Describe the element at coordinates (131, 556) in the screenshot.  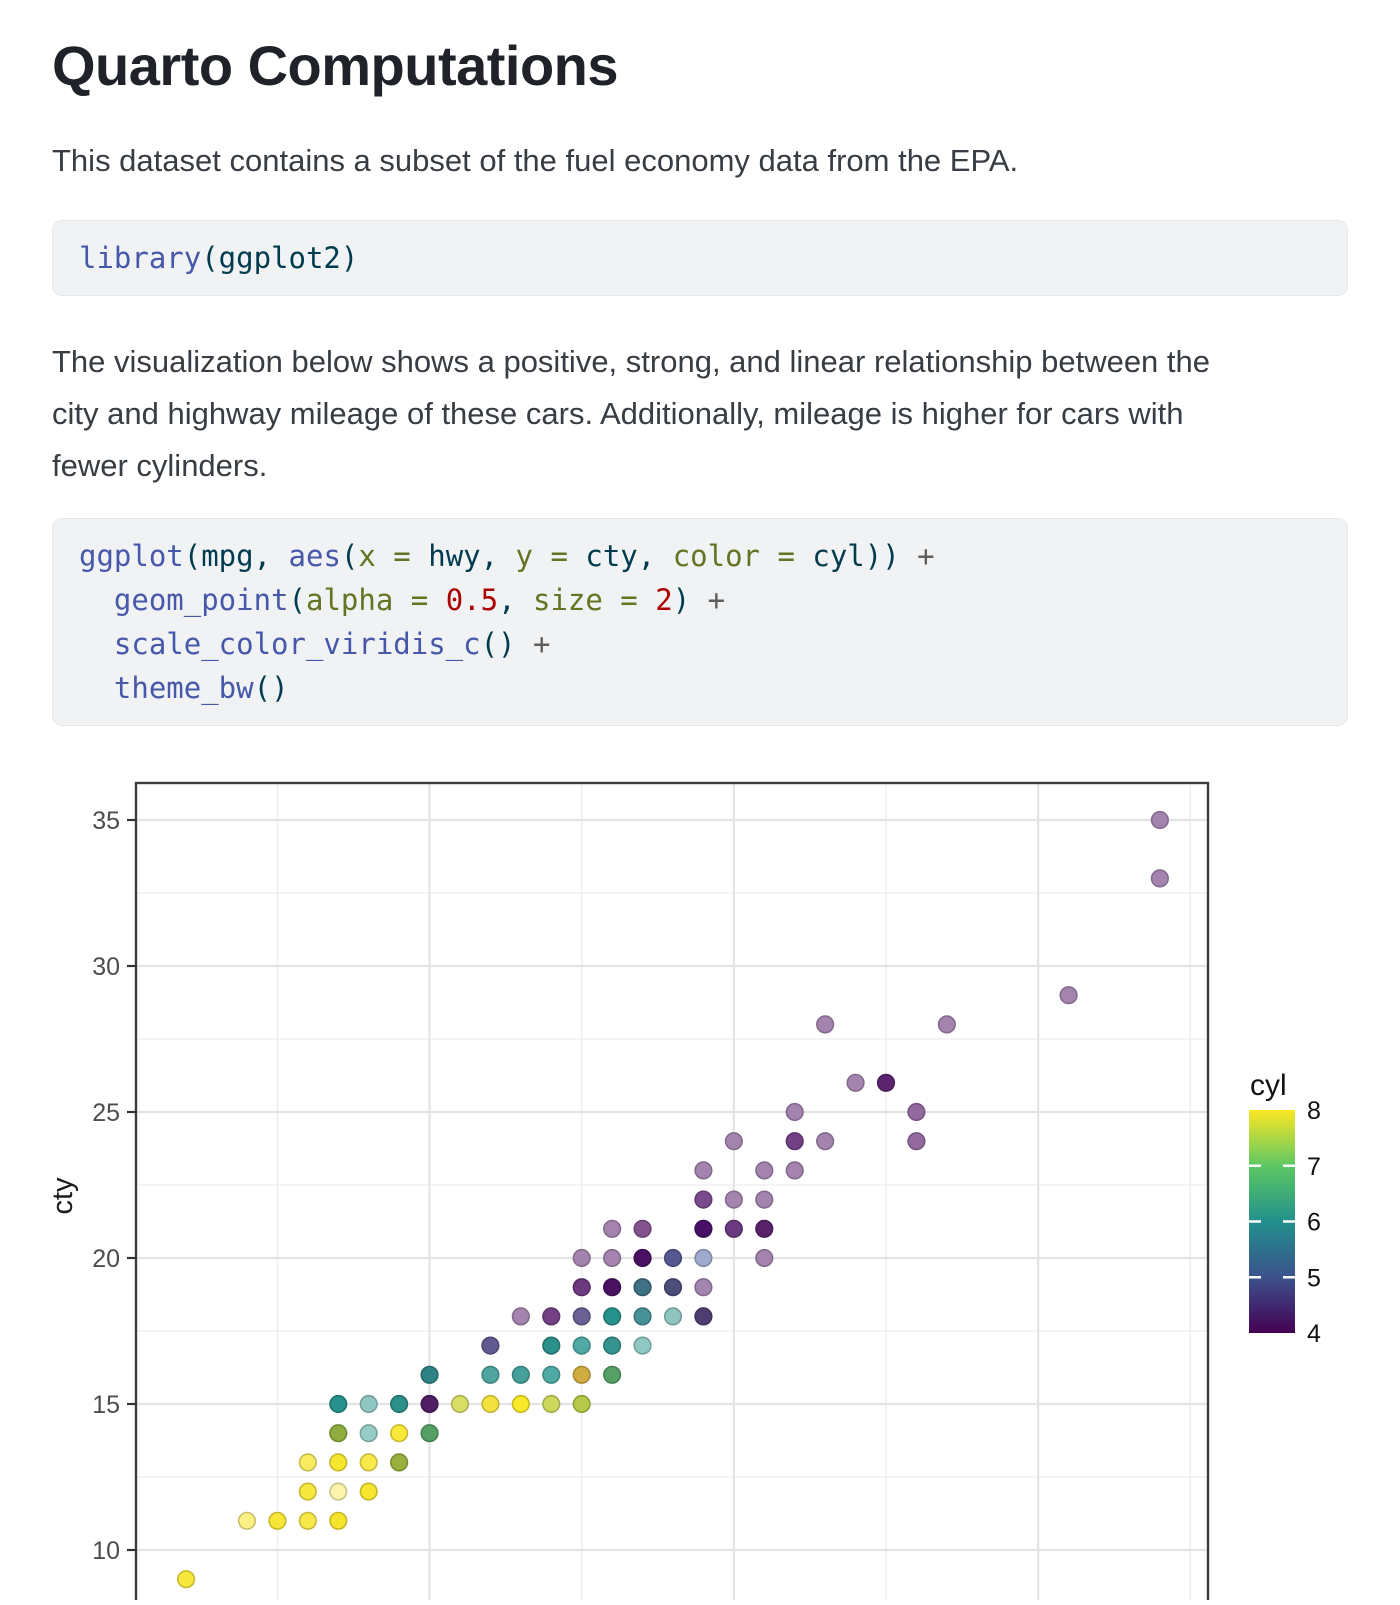
I see `code-token: ggplot` at that location.